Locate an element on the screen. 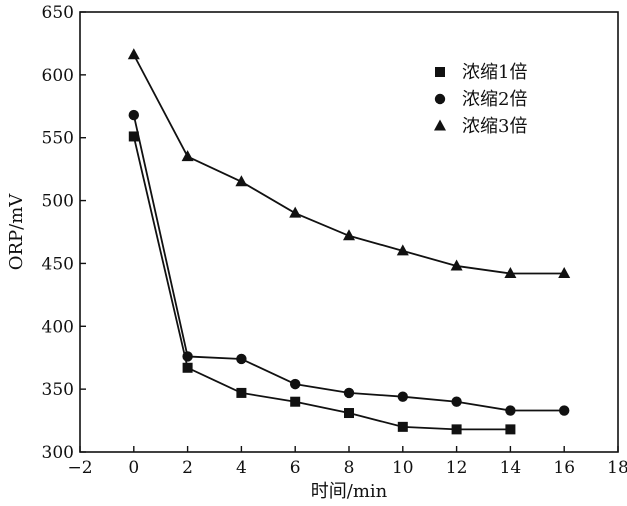 The width and height of the screenshot is (627, 506). legend-label: 浓缩1倍 is located at coordinates (494, 72).